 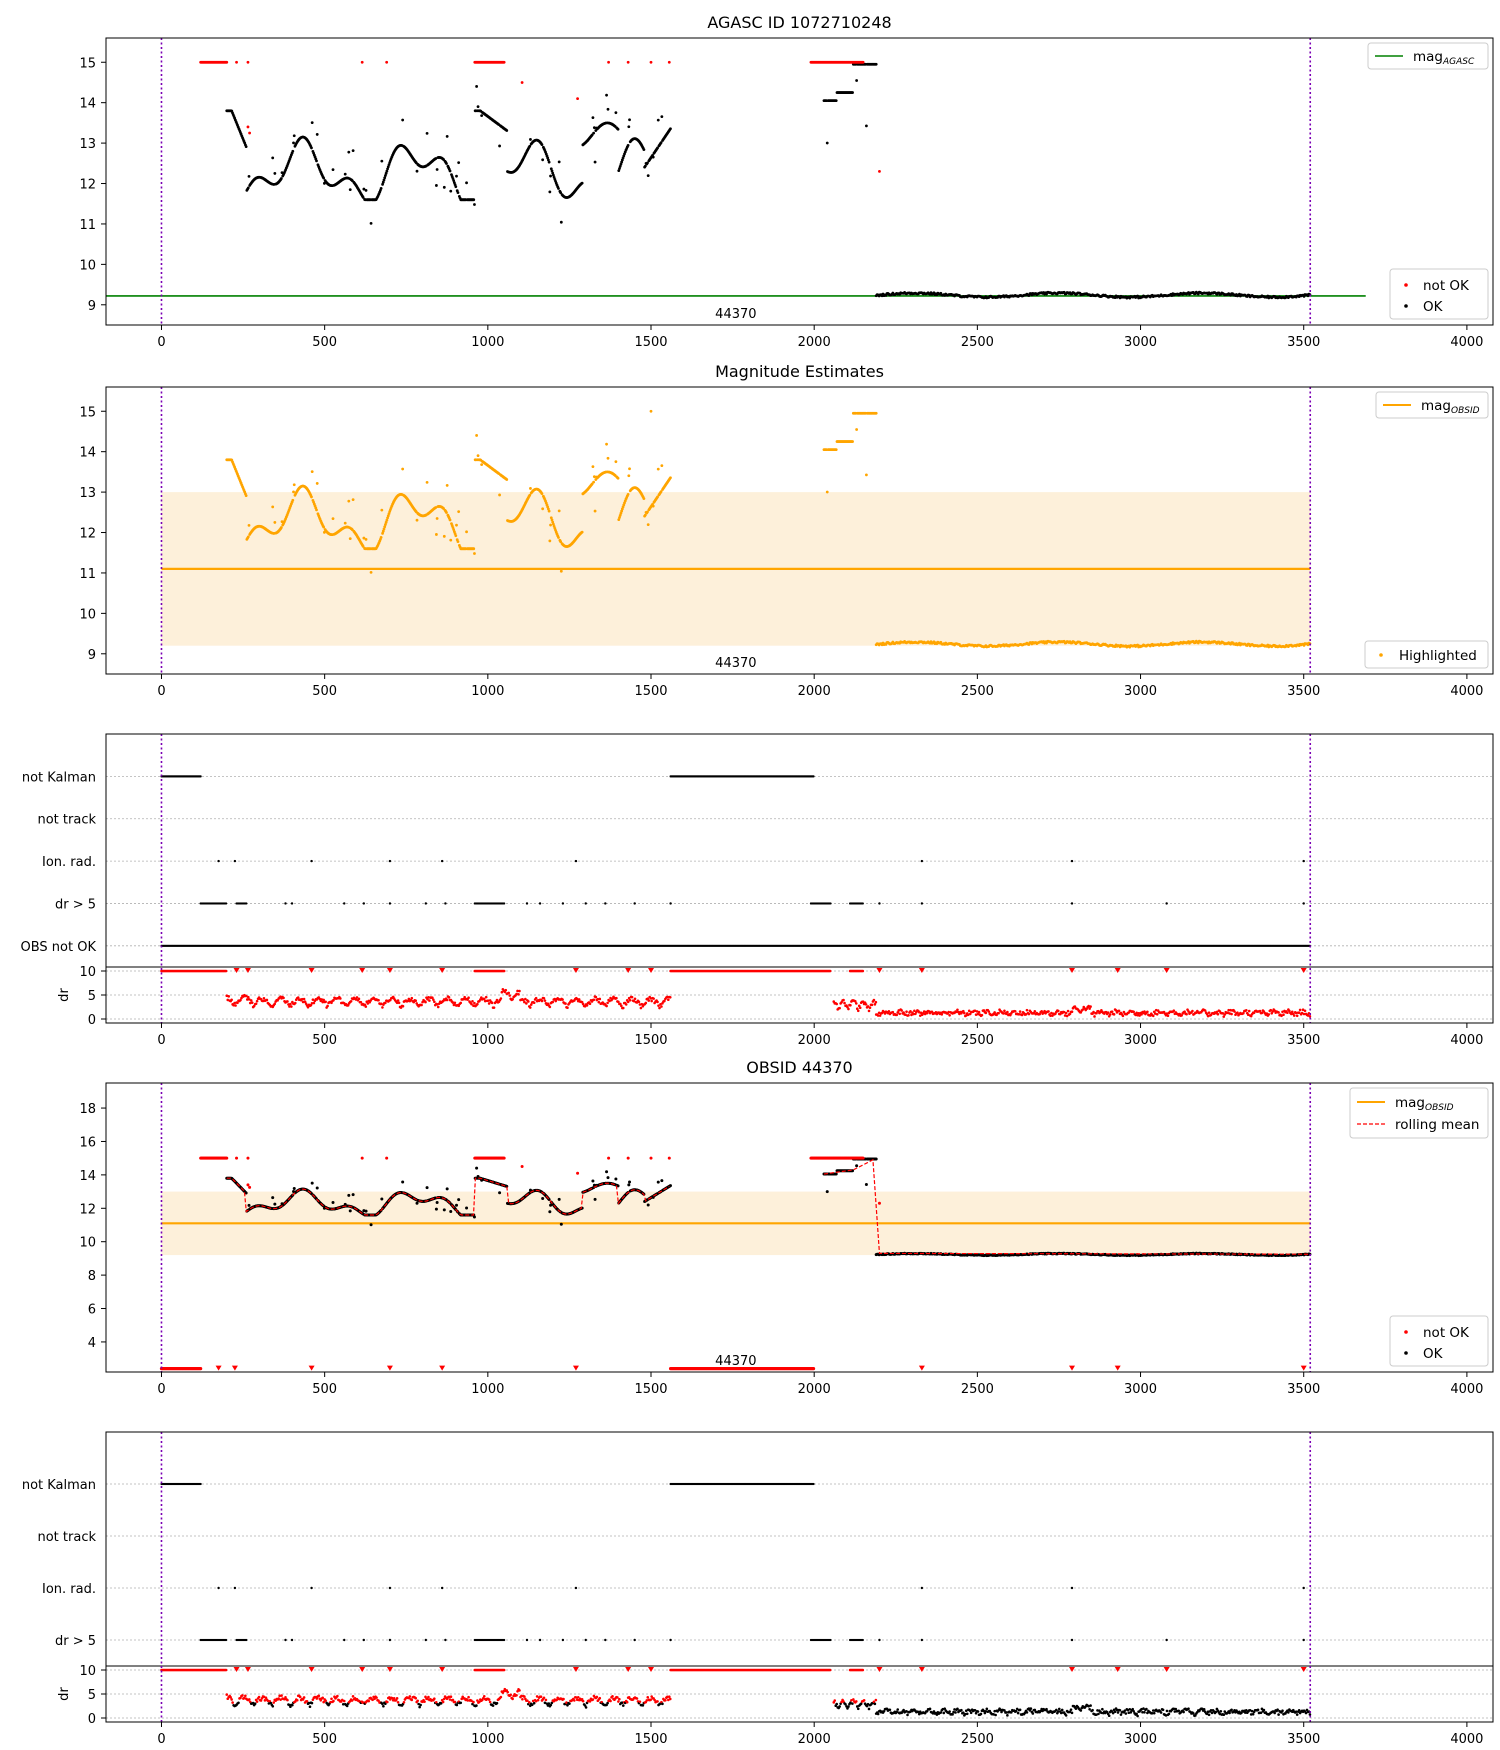 What do you see at coordinates (87, 63) in the screenshot?
I see `panel1-ytick-label: 15` at bounding box center [87, 63].